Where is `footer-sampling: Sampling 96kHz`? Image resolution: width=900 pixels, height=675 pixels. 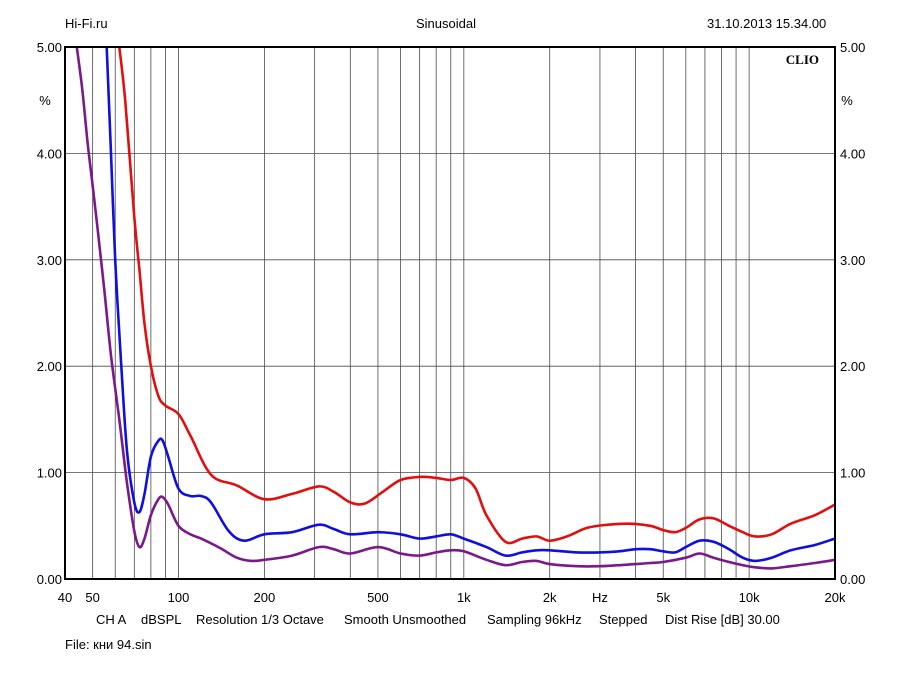
footer-sampling: Sampling 96kHz is located at coordinates (534, 619).